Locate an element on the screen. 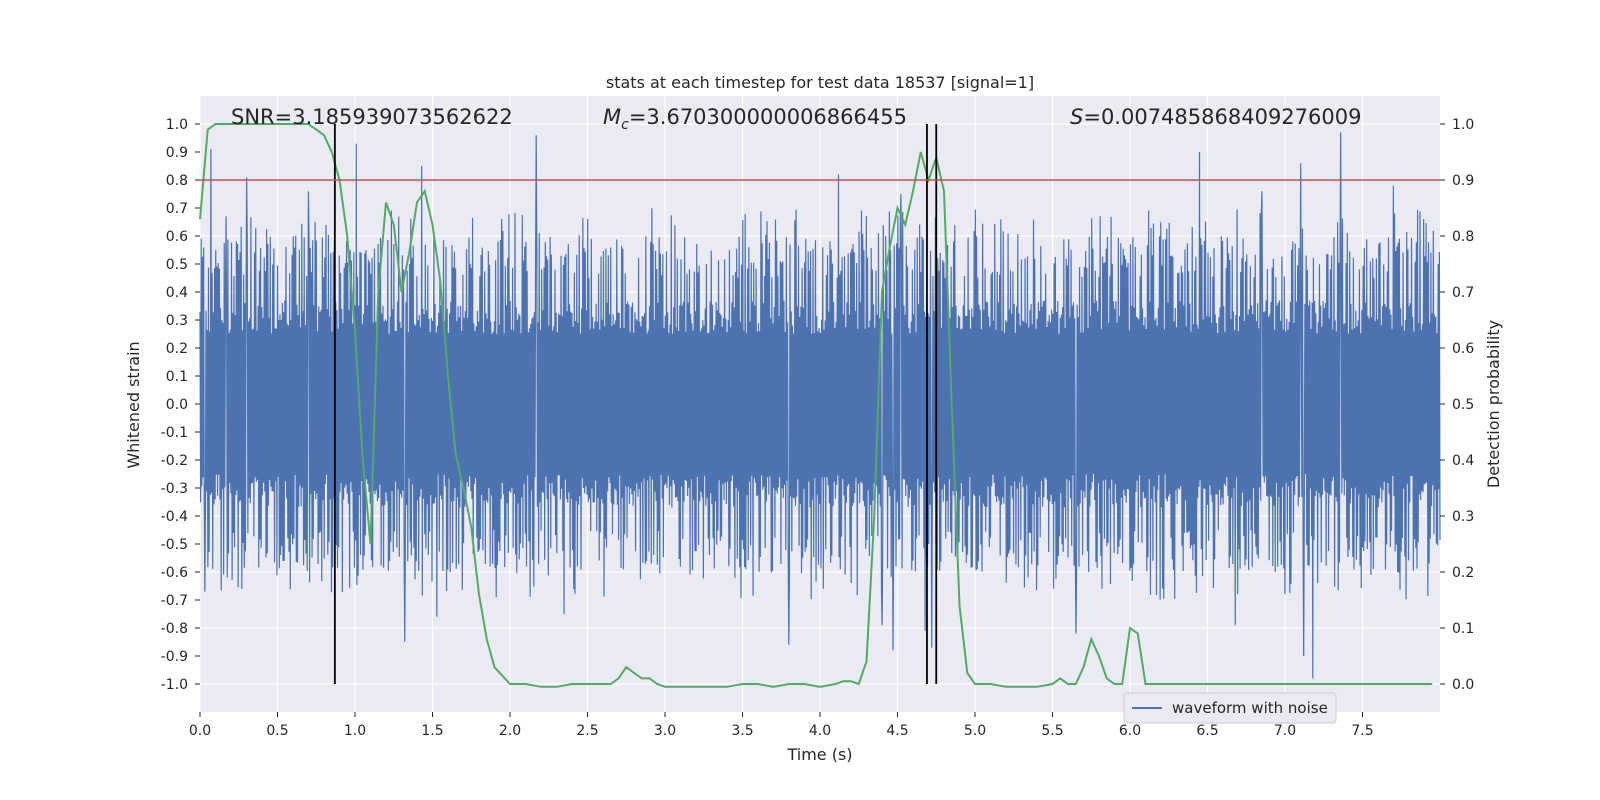 The width and height of the screenshot is (1600, 800). y-left-tick-label: 0.2 is located at coordinates (177, 349).